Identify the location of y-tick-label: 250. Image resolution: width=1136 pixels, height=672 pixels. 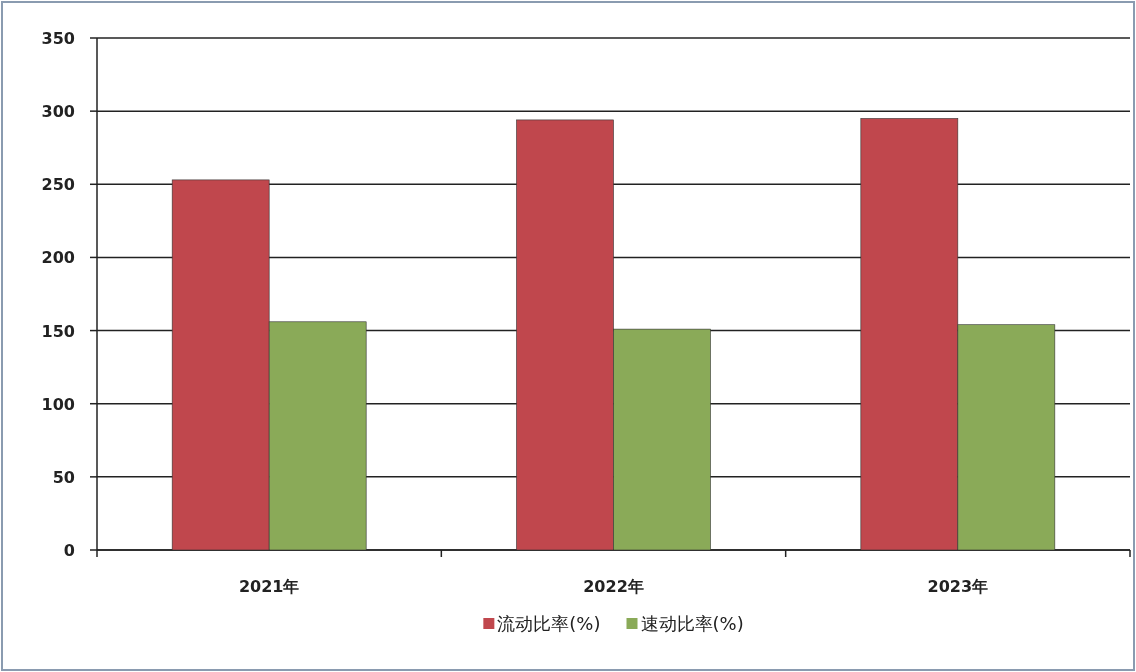
(58, 185).